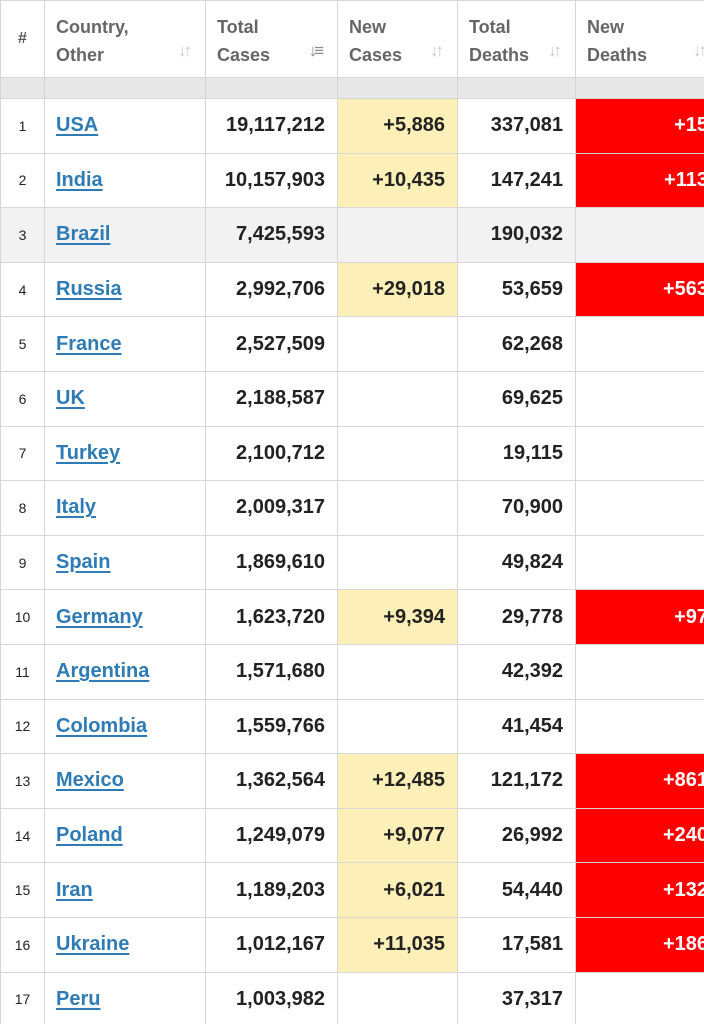 The width and height of the screenshot is (704, 1024). What do you see at coordinates (639, 944) in the screenshot?
I see `new-deaths-cell: +186` at bounding box center [639, 944].